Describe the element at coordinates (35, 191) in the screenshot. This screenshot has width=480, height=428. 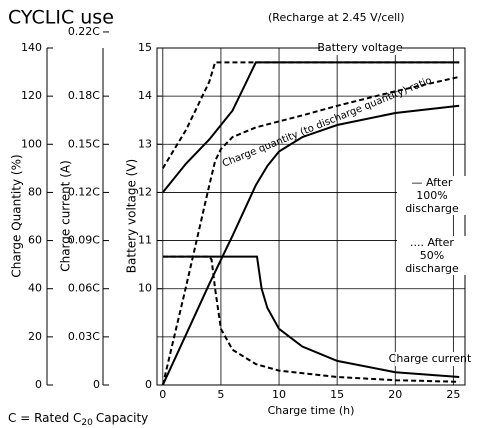
I see `y-tick-label: 80` at that location.